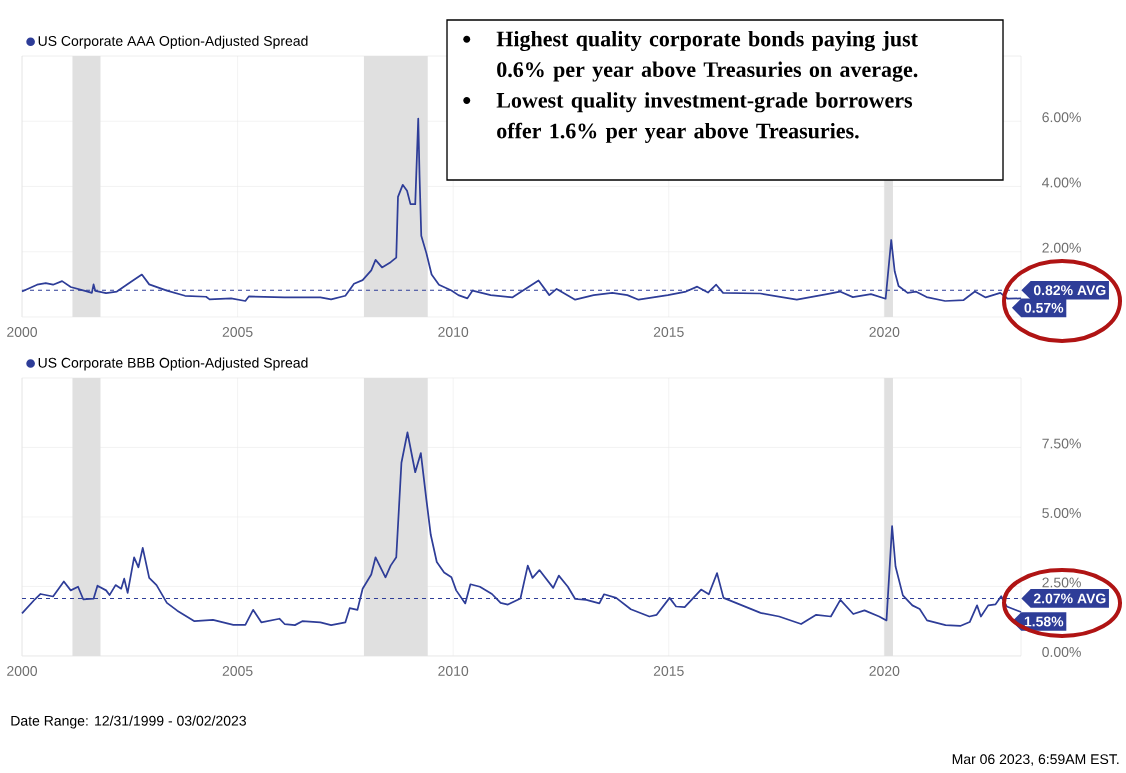 This screenshot has height=773, width=1126. What do you see at coordinates (704, 117) in the screenshot?
I see `annotation: Lowest quality investment-grade borrowers offer 1.6% per year above Treasuries.` at bounding box center [704, 117].